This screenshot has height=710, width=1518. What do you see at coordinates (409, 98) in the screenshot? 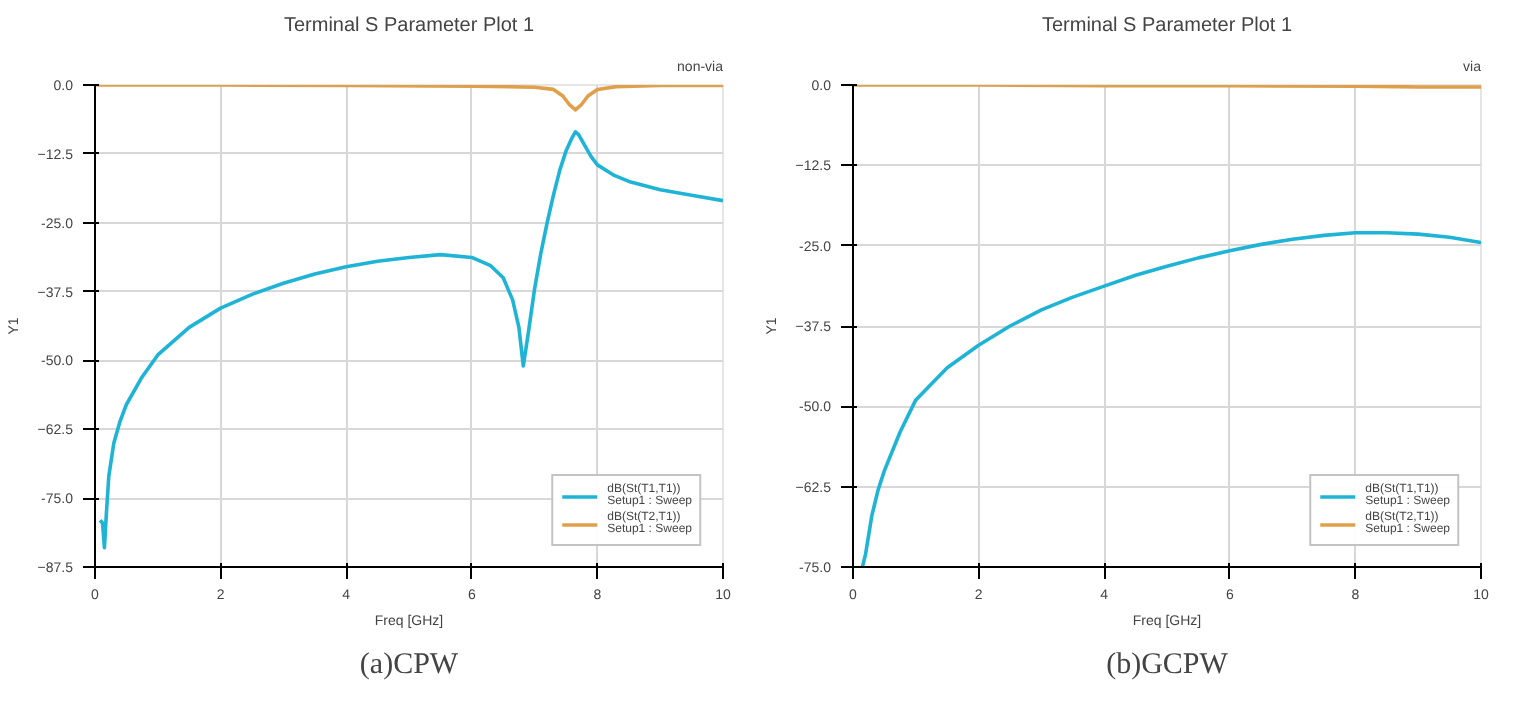
I see `line-series` at bounding box center [409, 98].